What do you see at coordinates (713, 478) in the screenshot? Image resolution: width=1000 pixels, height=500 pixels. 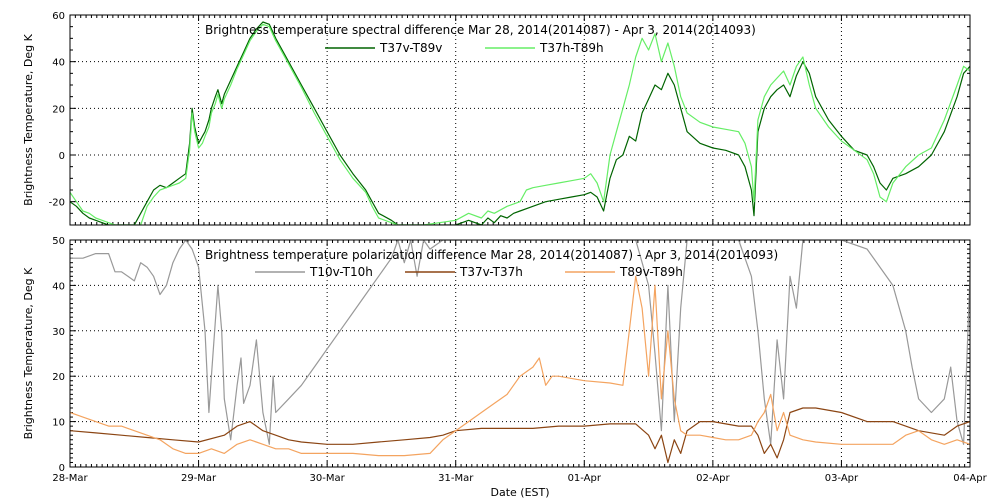 I see `x-tick-label: 02-Apr` at bounding box center [713, 478].